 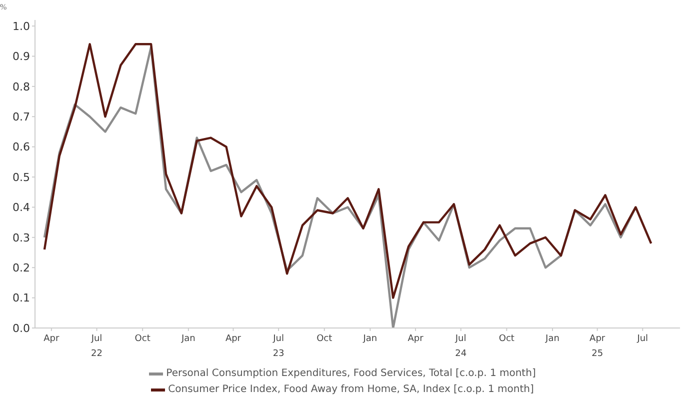 I want to click on y-tick-label: 0.7, so click(x=21, y=117).